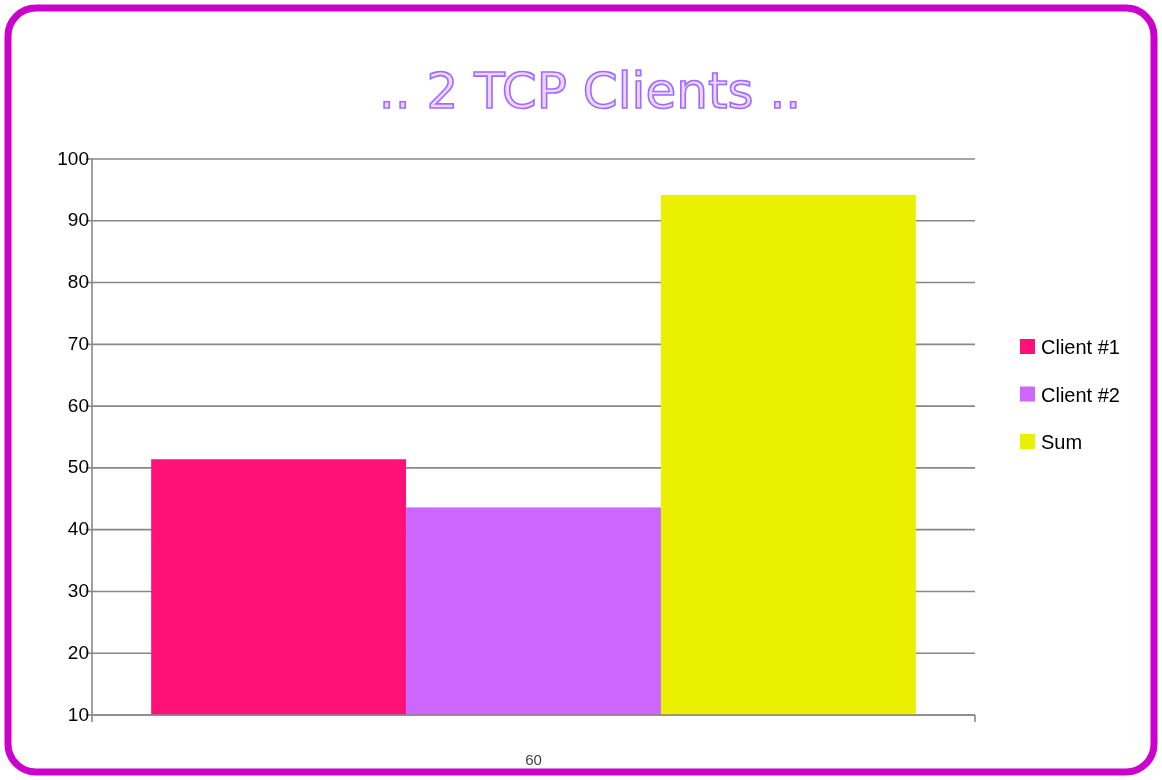 This screenshot has height=780, width=1162. I want to click on y-tick-label: 70, so click(78, 343).